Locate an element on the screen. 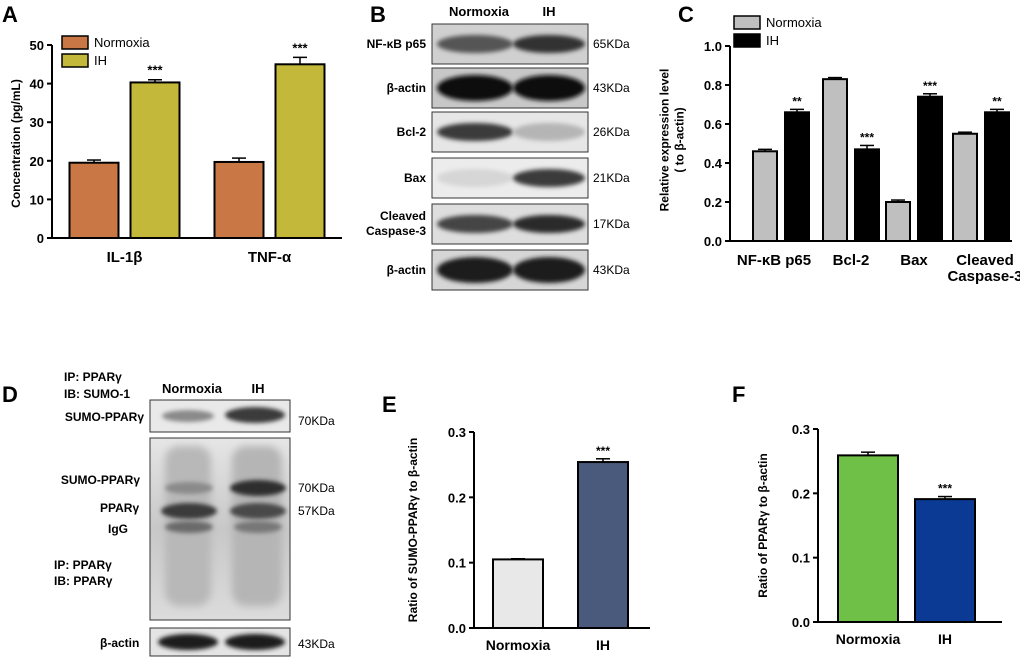 This screenshot has width=1020, height=662. blot-b-size-4: 17KDa is located at coordinates (611, 224).